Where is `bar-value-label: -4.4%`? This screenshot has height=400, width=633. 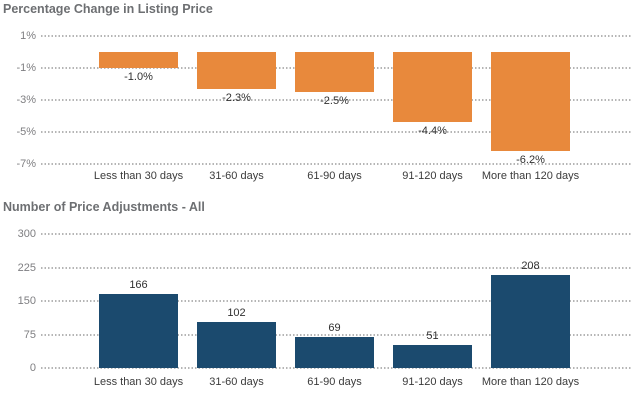
bar-value-label: -4.4% is located at coordinates (432, 131).